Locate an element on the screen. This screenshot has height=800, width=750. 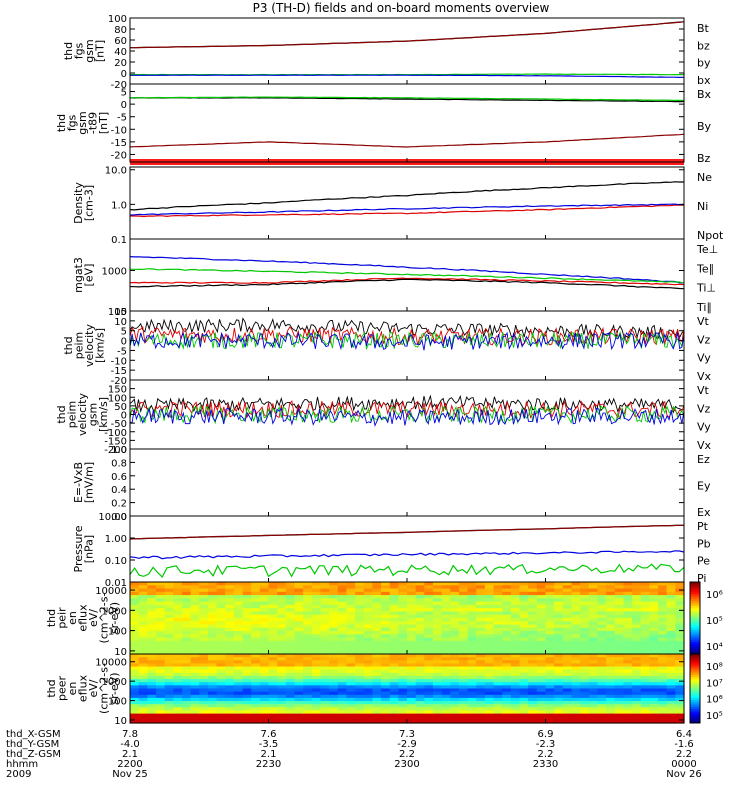
colorbar-step is located at coordinates (695, 676).